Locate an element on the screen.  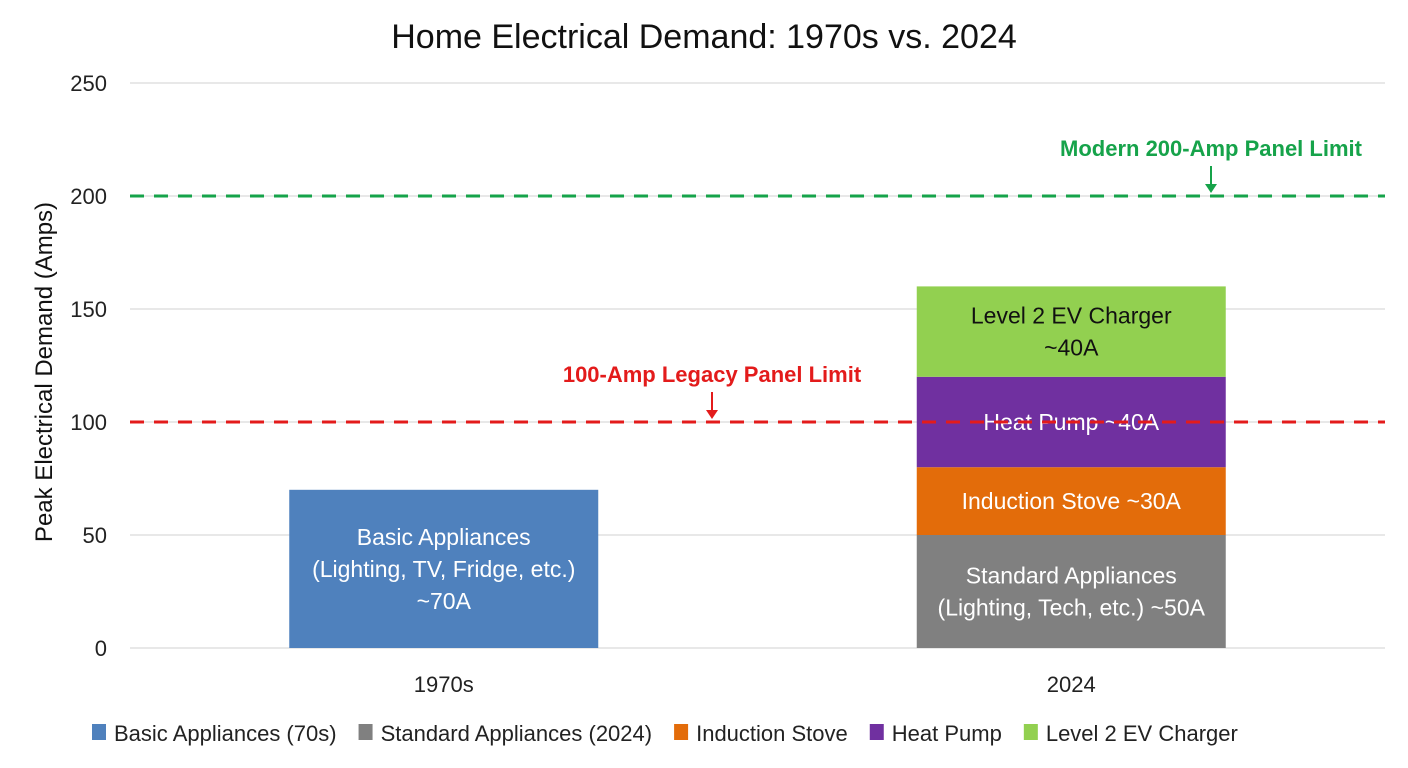
y-tick-label: 100 is located at coordinates (88, 422).